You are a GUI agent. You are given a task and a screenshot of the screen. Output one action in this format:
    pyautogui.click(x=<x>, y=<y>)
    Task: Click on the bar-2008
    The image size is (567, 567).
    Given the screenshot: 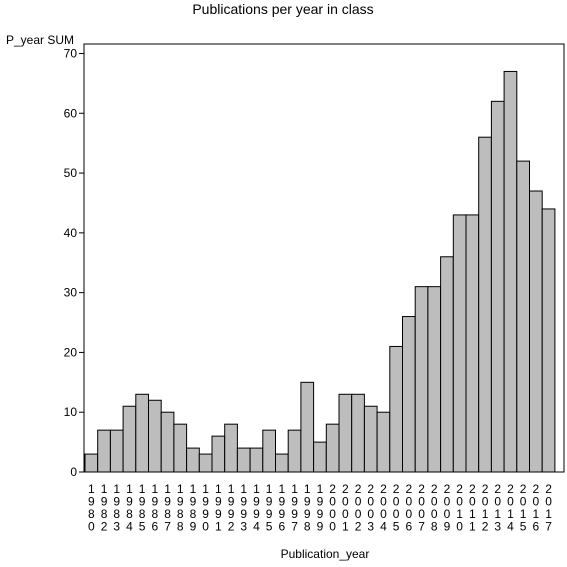 What is the action you would take?
    pyautogui.click(x=434, y=379)
    